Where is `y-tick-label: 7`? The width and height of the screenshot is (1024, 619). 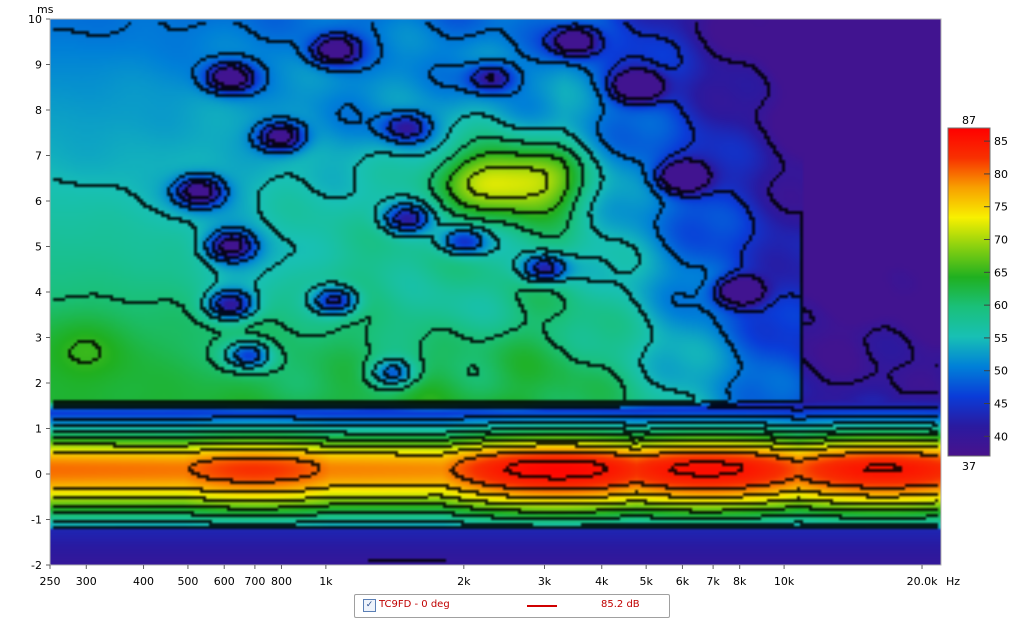
y-tick-label: 7 is located at coordinates (38, 156).